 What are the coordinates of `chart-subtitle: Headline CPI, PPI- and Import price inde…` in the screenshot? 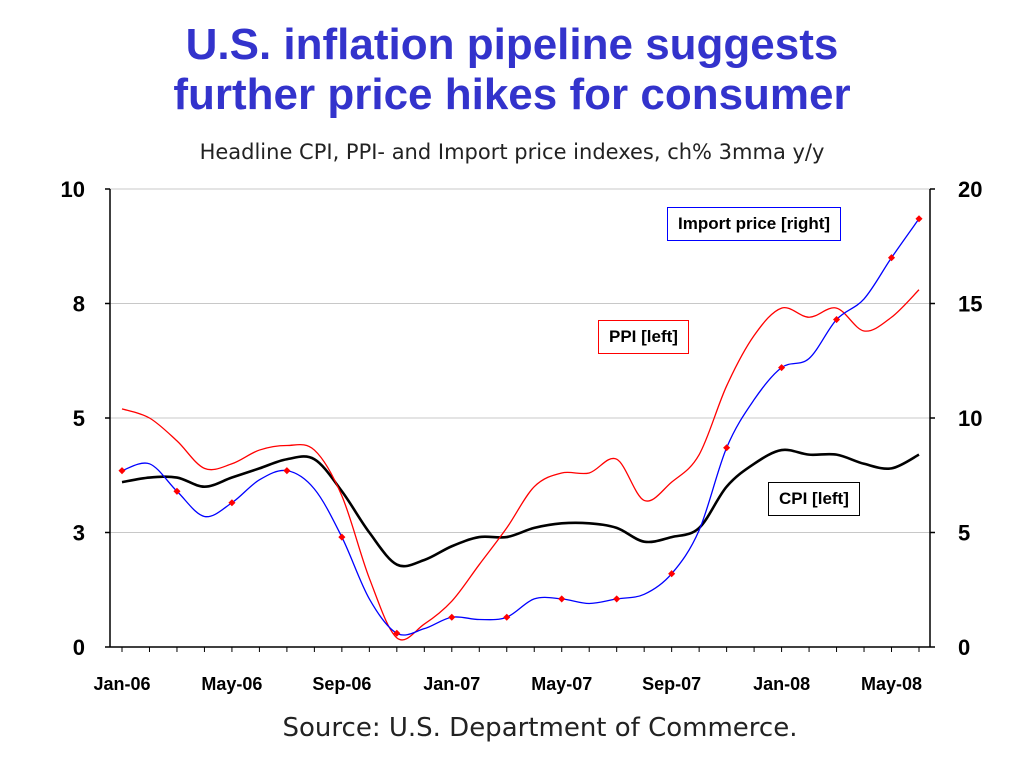 It's located at (512, 152).